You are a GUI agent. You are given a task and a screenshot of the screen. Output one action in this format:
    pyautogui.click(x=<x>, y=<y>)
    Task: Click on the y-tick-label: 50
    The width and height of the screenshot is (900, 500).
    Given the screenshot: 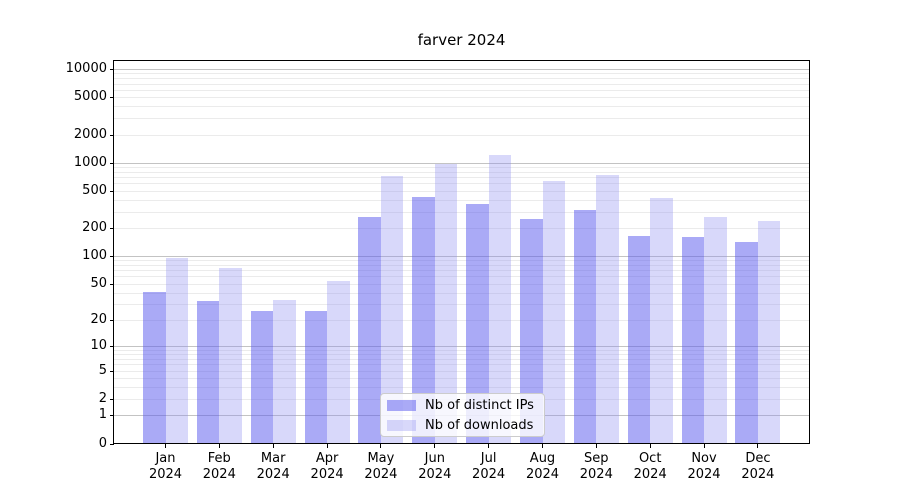 What is the action you would take?
    pyautogui.click(x=98, y=283)
    